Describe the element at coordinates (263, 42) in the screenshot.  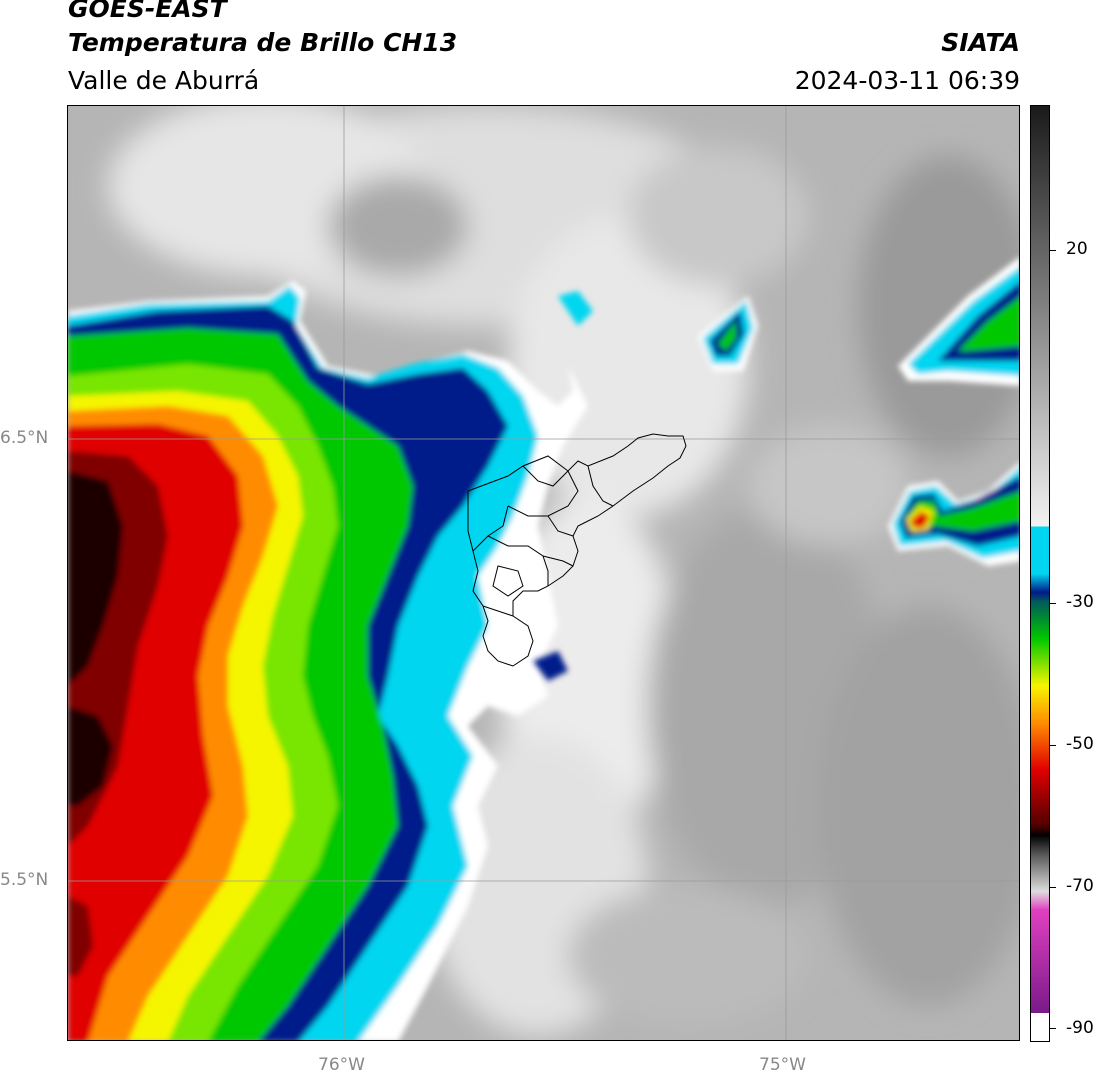
I see `product-title: Temperatura de Brillo CH13` at that location.